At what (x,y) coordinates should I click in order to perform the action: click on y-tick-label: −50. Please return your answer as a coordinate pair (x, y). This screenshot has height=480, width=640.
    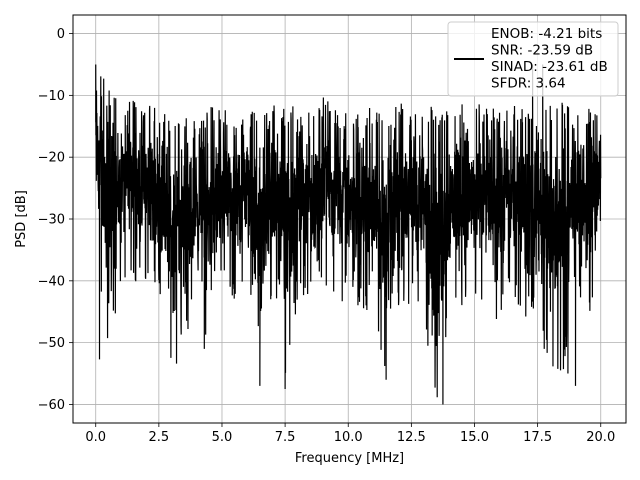
    Looking at the image, I should click on (51, 343).